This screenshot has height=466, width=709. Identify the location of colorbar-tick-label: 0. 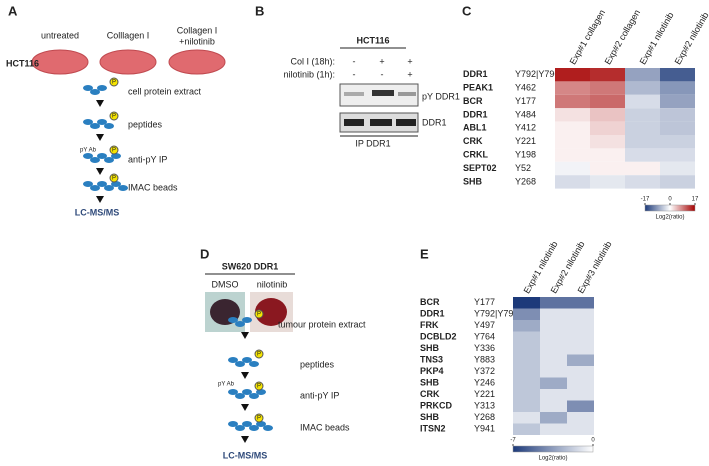
(670, 200).